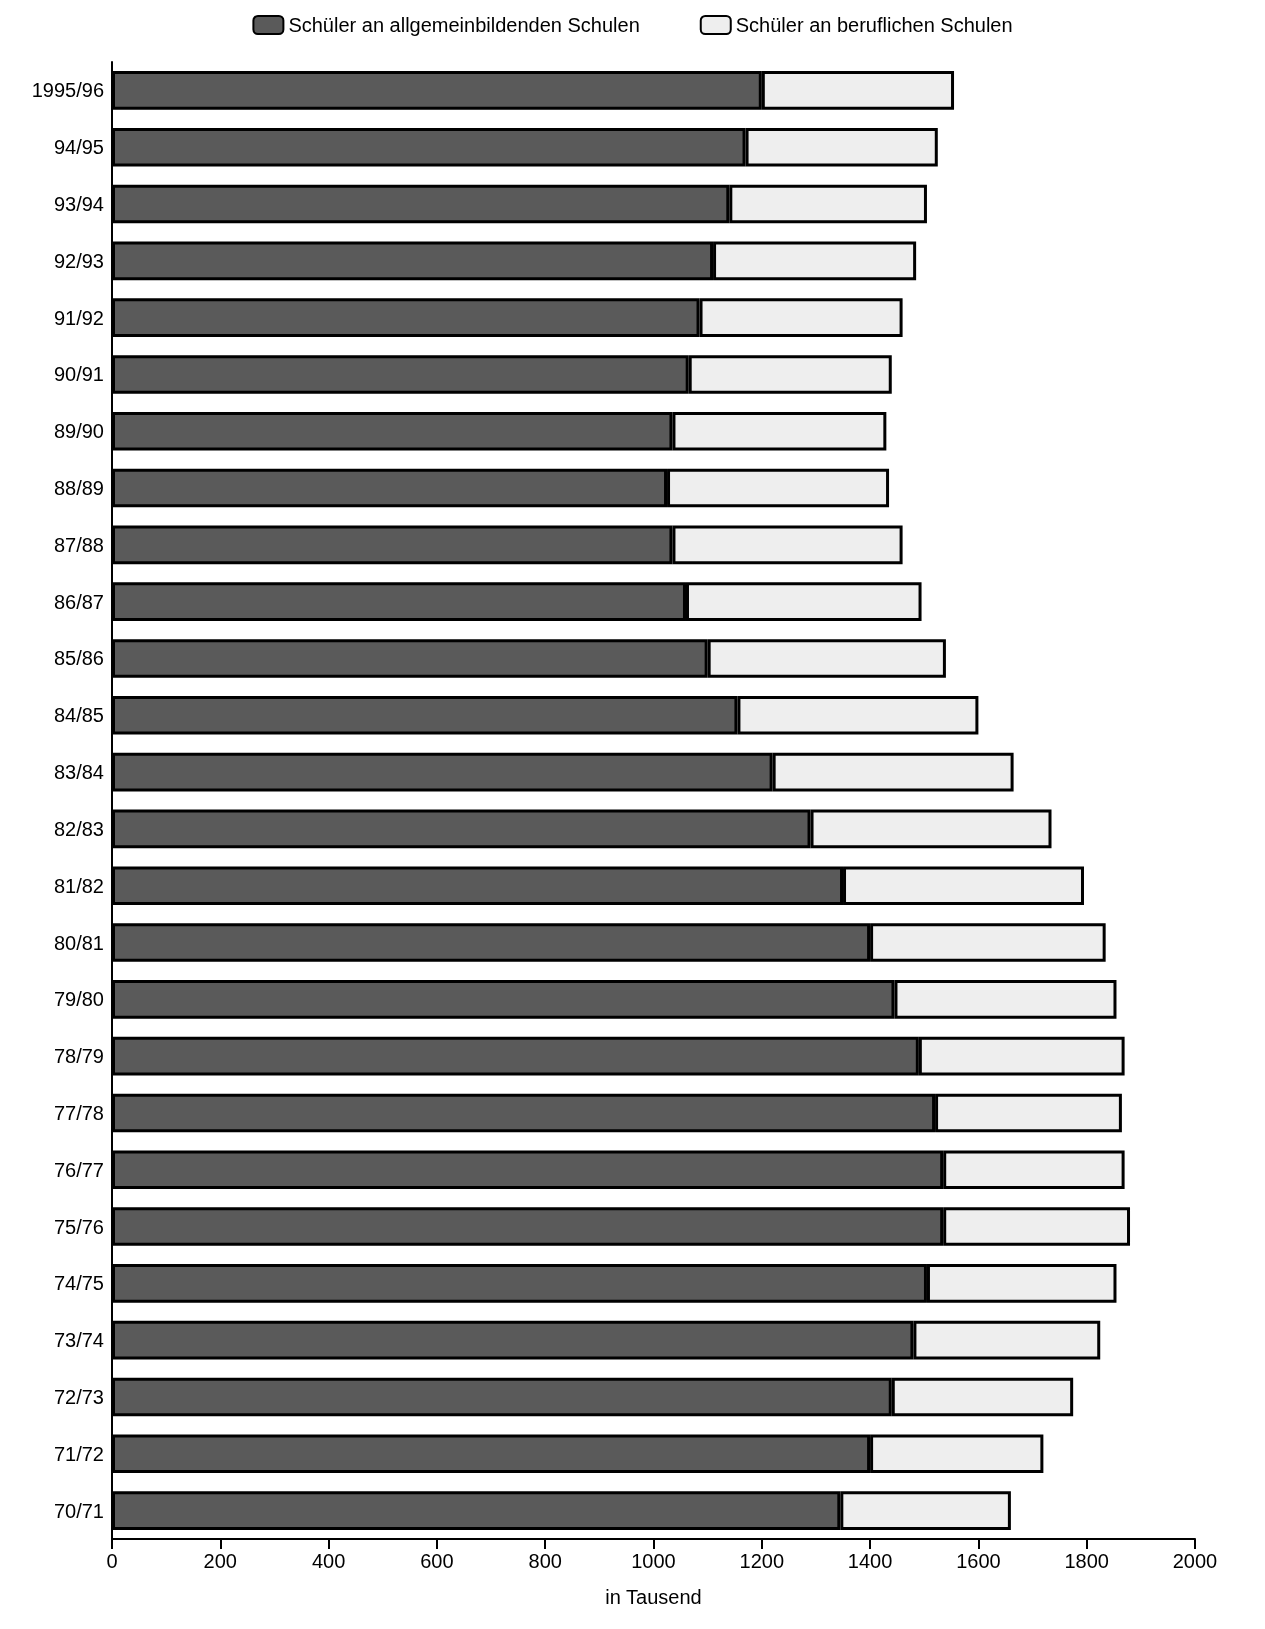 Image resolution: width=1265 pixels, height=1629 pixels. Describe the element at coordinates (78, 1340) in the screenshot. I see `y-tick-label: 73/74` at that location.